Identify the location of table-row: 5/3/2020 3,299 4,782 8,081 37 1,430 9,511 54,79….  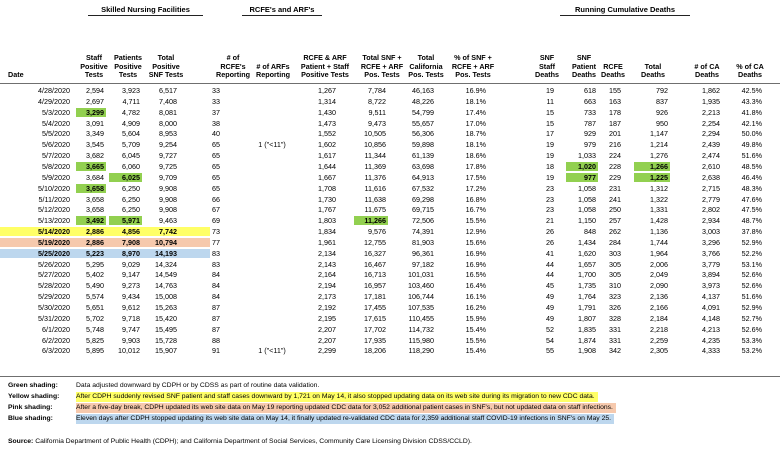
(390, 112).